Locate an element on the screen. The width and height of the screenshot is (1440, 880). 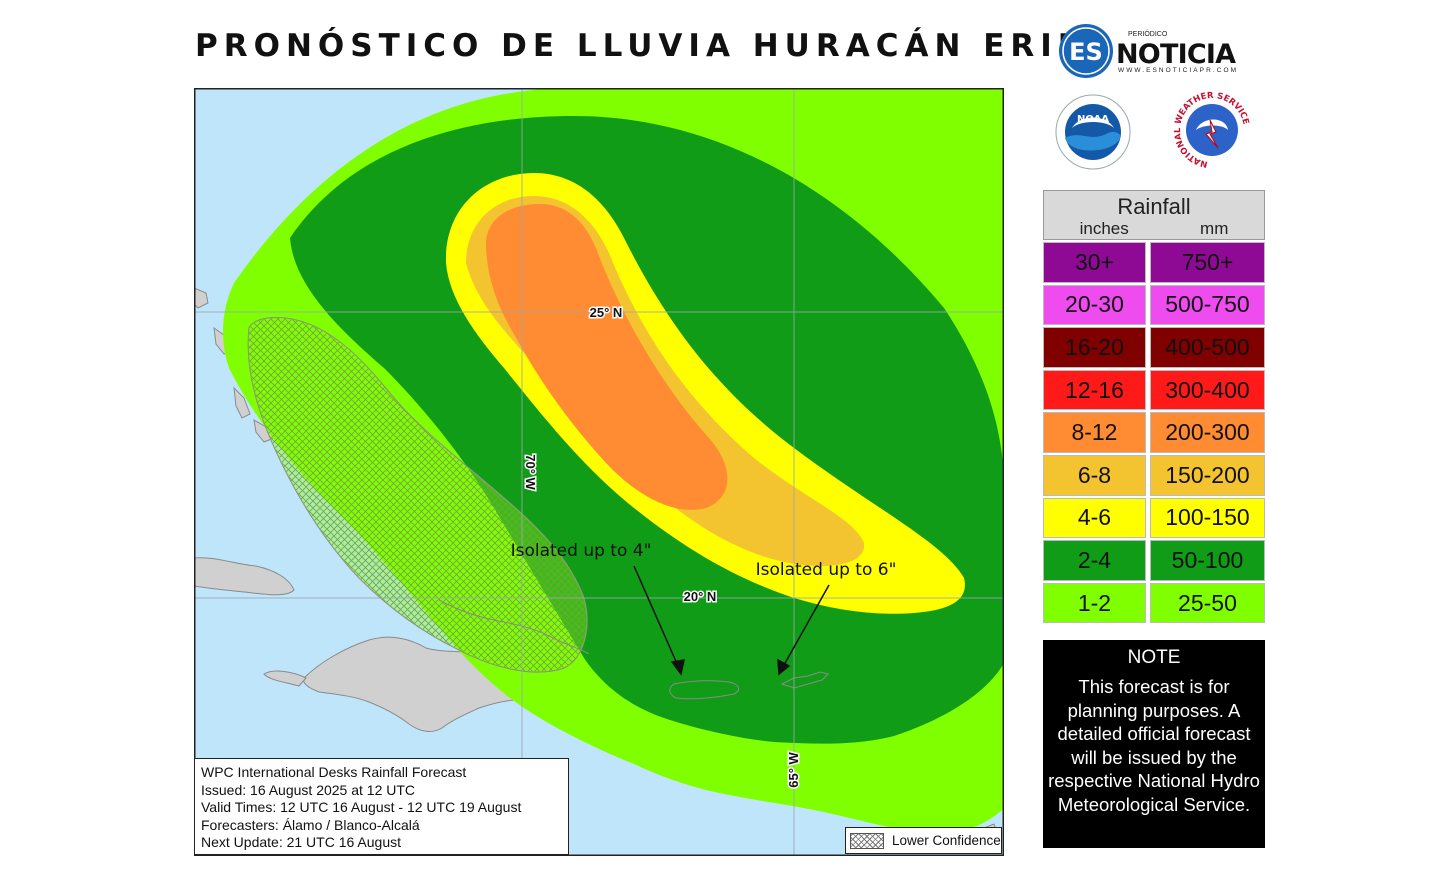
legend-inches-cell: 12-16 is located at coordinates (1094, 390).